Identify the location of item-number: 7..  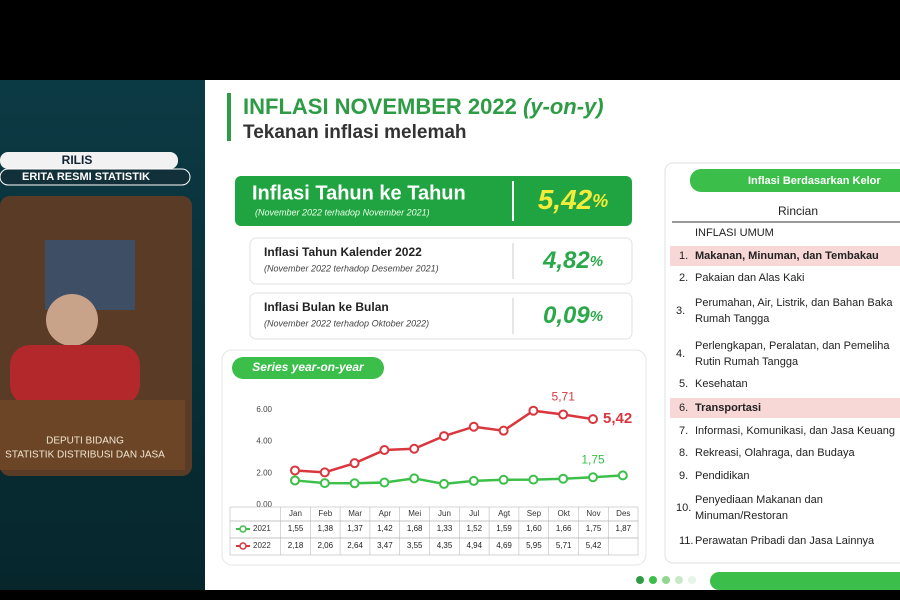
(683, 431).